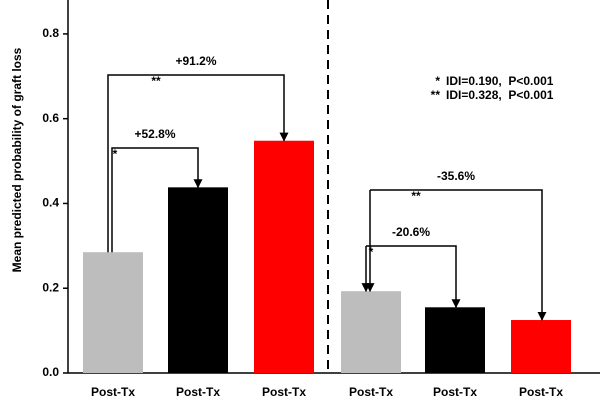 The image size is (600, 400). What do you see at coordinates (50, 203) in the screenshot?
I see `y-tick-label: 0.4` at bounding box center [50, 203].